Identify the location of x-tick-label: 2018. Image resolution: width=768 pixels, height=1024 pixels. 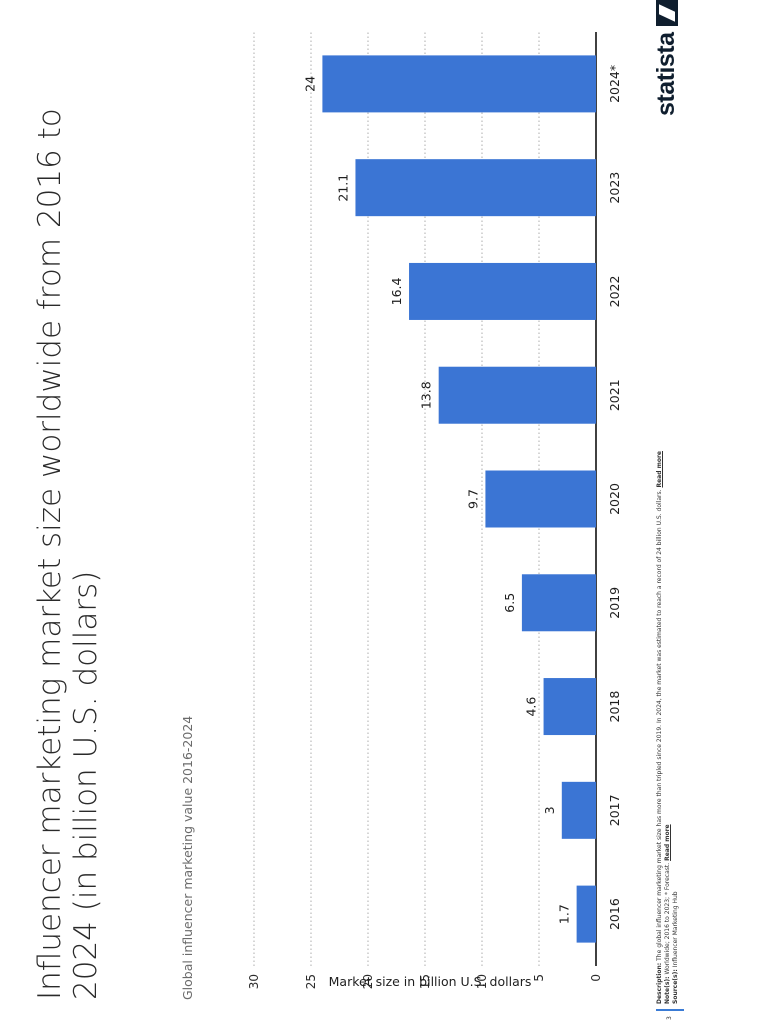
(614, 707).